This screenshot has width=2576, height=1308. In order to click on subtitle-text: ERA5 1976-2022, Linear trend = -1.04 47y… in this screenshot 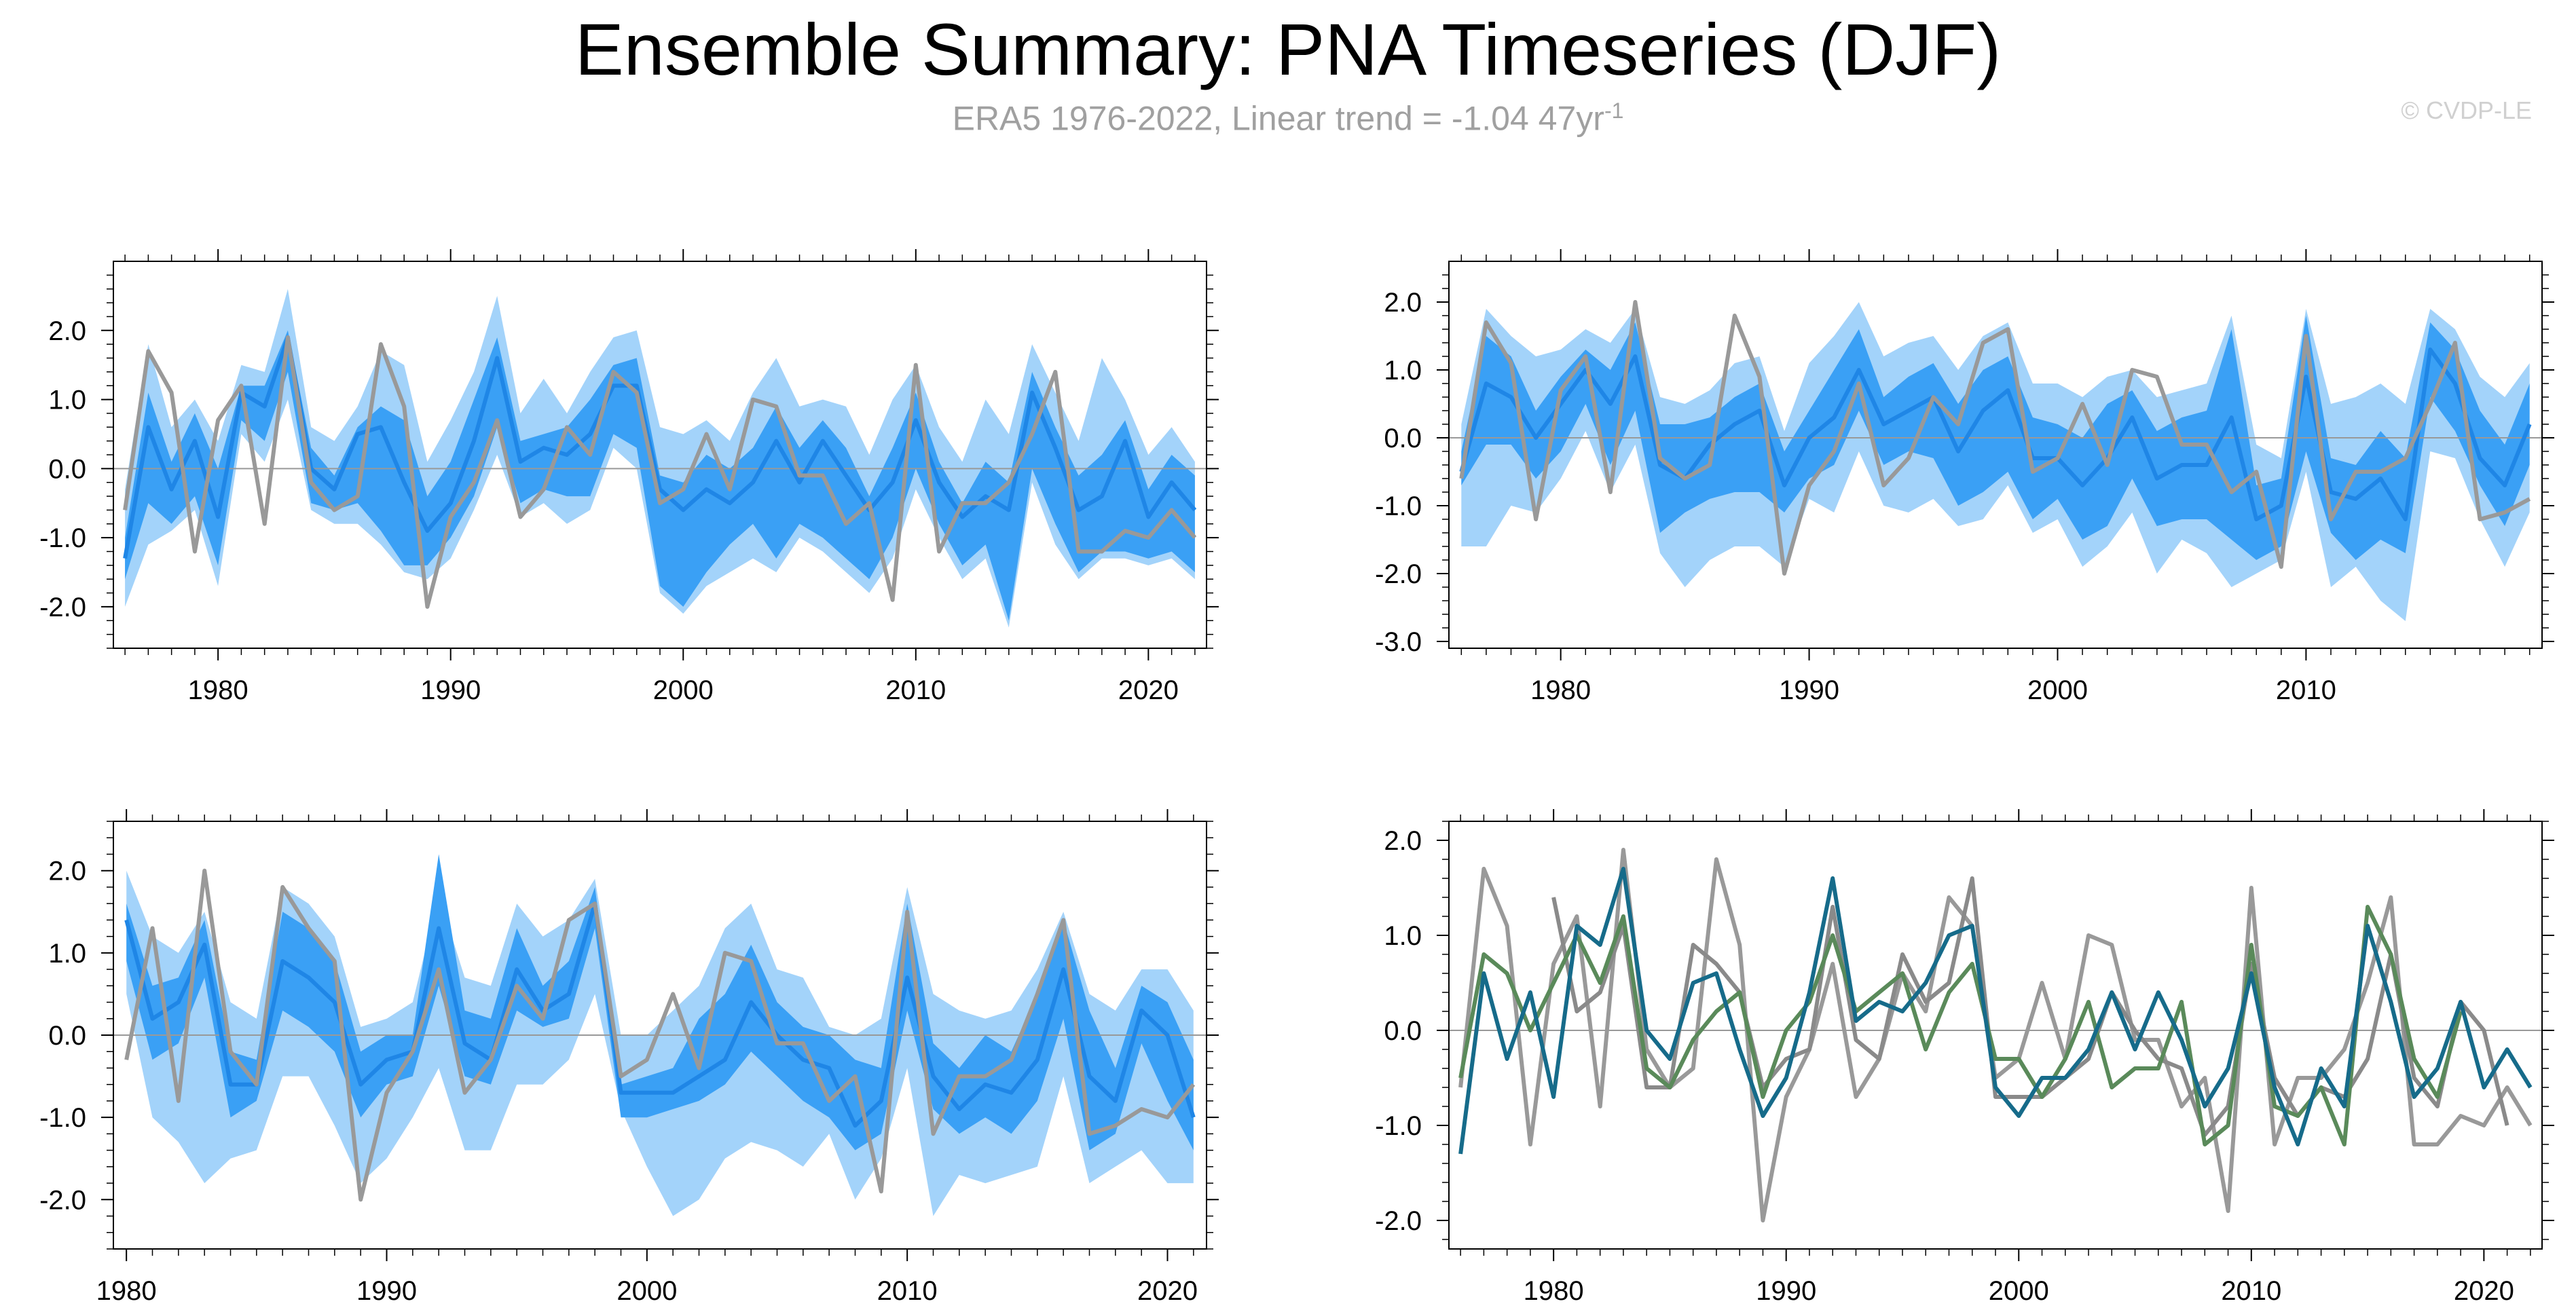, I will do `click(1278, 118)`.